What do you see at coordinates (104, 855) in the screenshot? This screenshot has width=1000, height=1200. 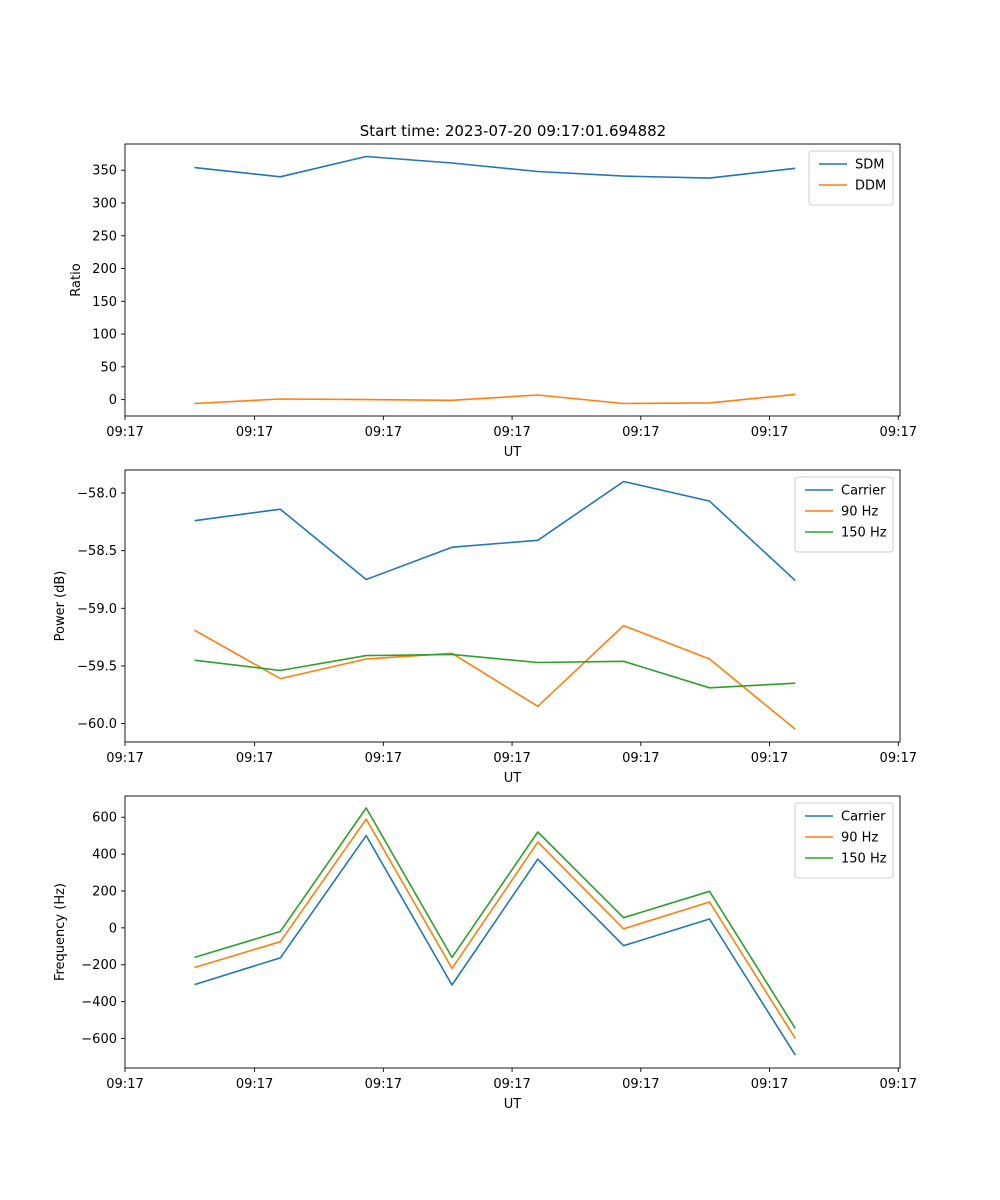 I see `y-tick-label: 400` at bounding box center [104, 855].